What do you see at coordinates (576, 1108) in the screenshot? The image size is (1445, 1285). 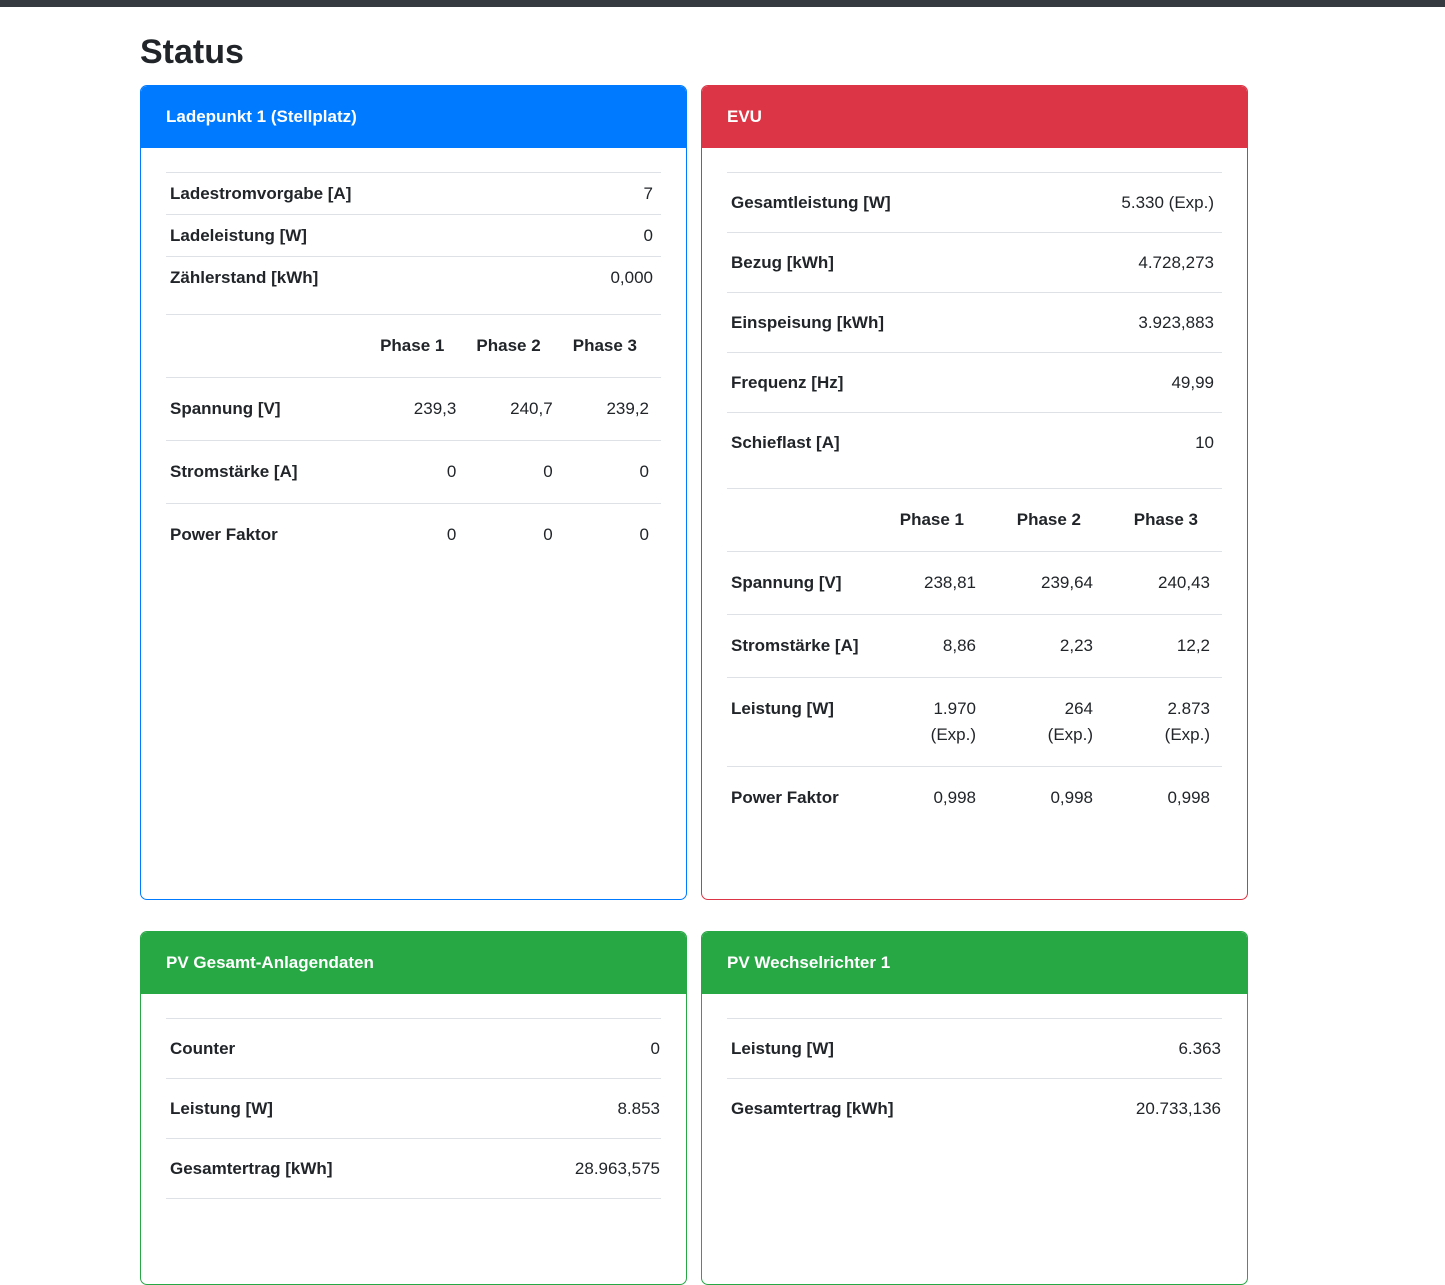 I see `row-value: 8.853` at bounding box center [576, 1108].